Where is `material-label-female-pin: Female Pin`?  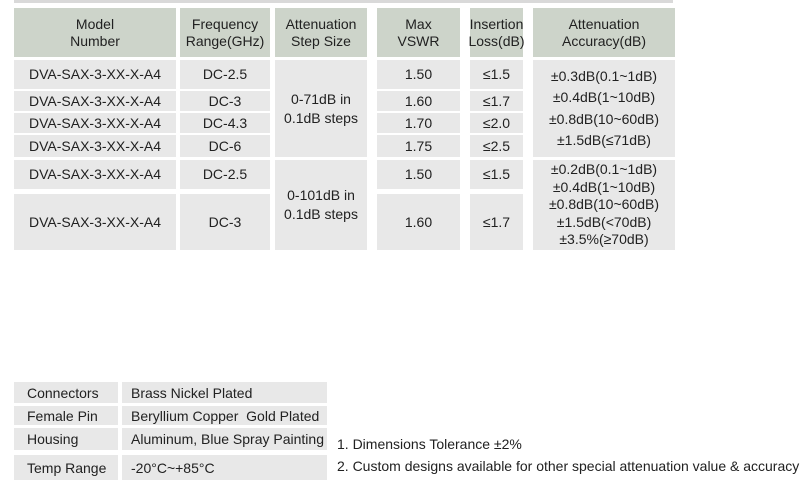
material-label-female-pin: Female Pin is located at coordinates (66, 415).